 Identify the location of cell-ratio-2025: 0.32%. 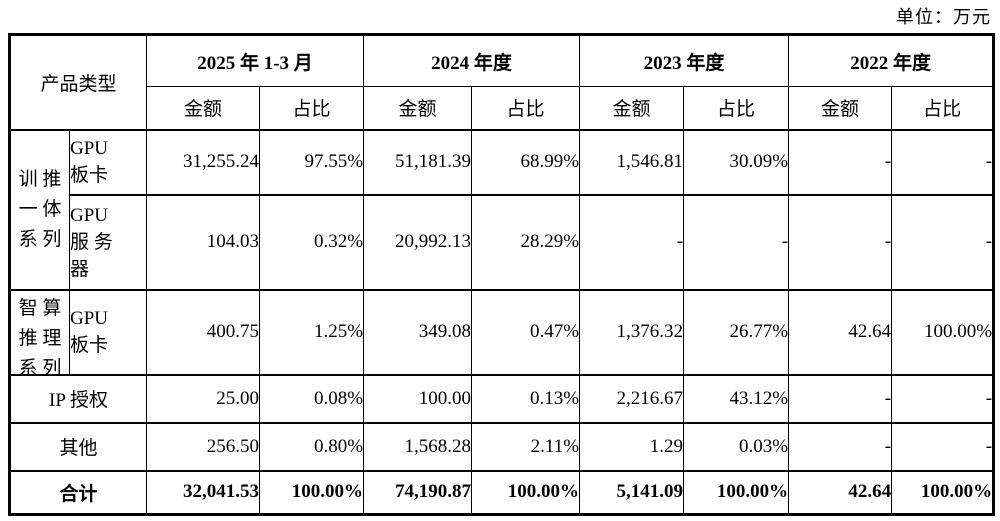
(312, 241).